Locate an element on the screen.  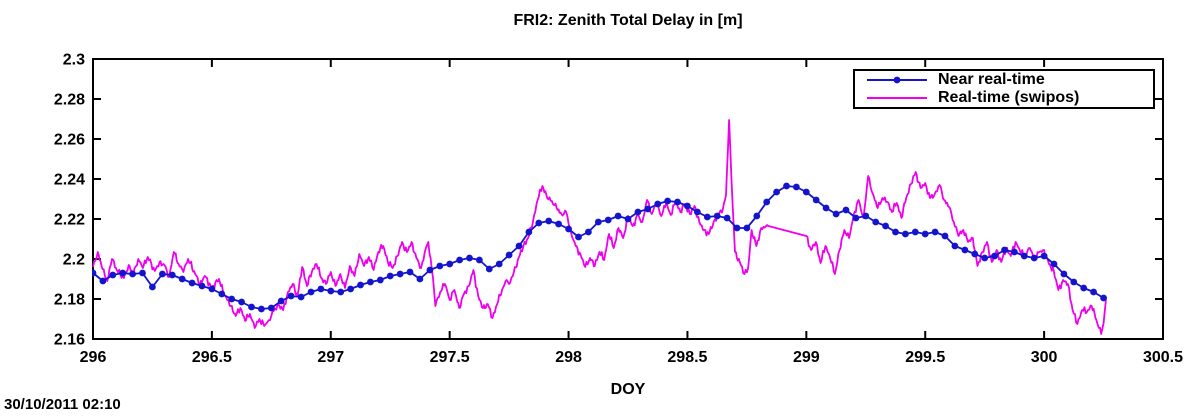
svg-text: 2.24 is located at coordinates (69, 180).